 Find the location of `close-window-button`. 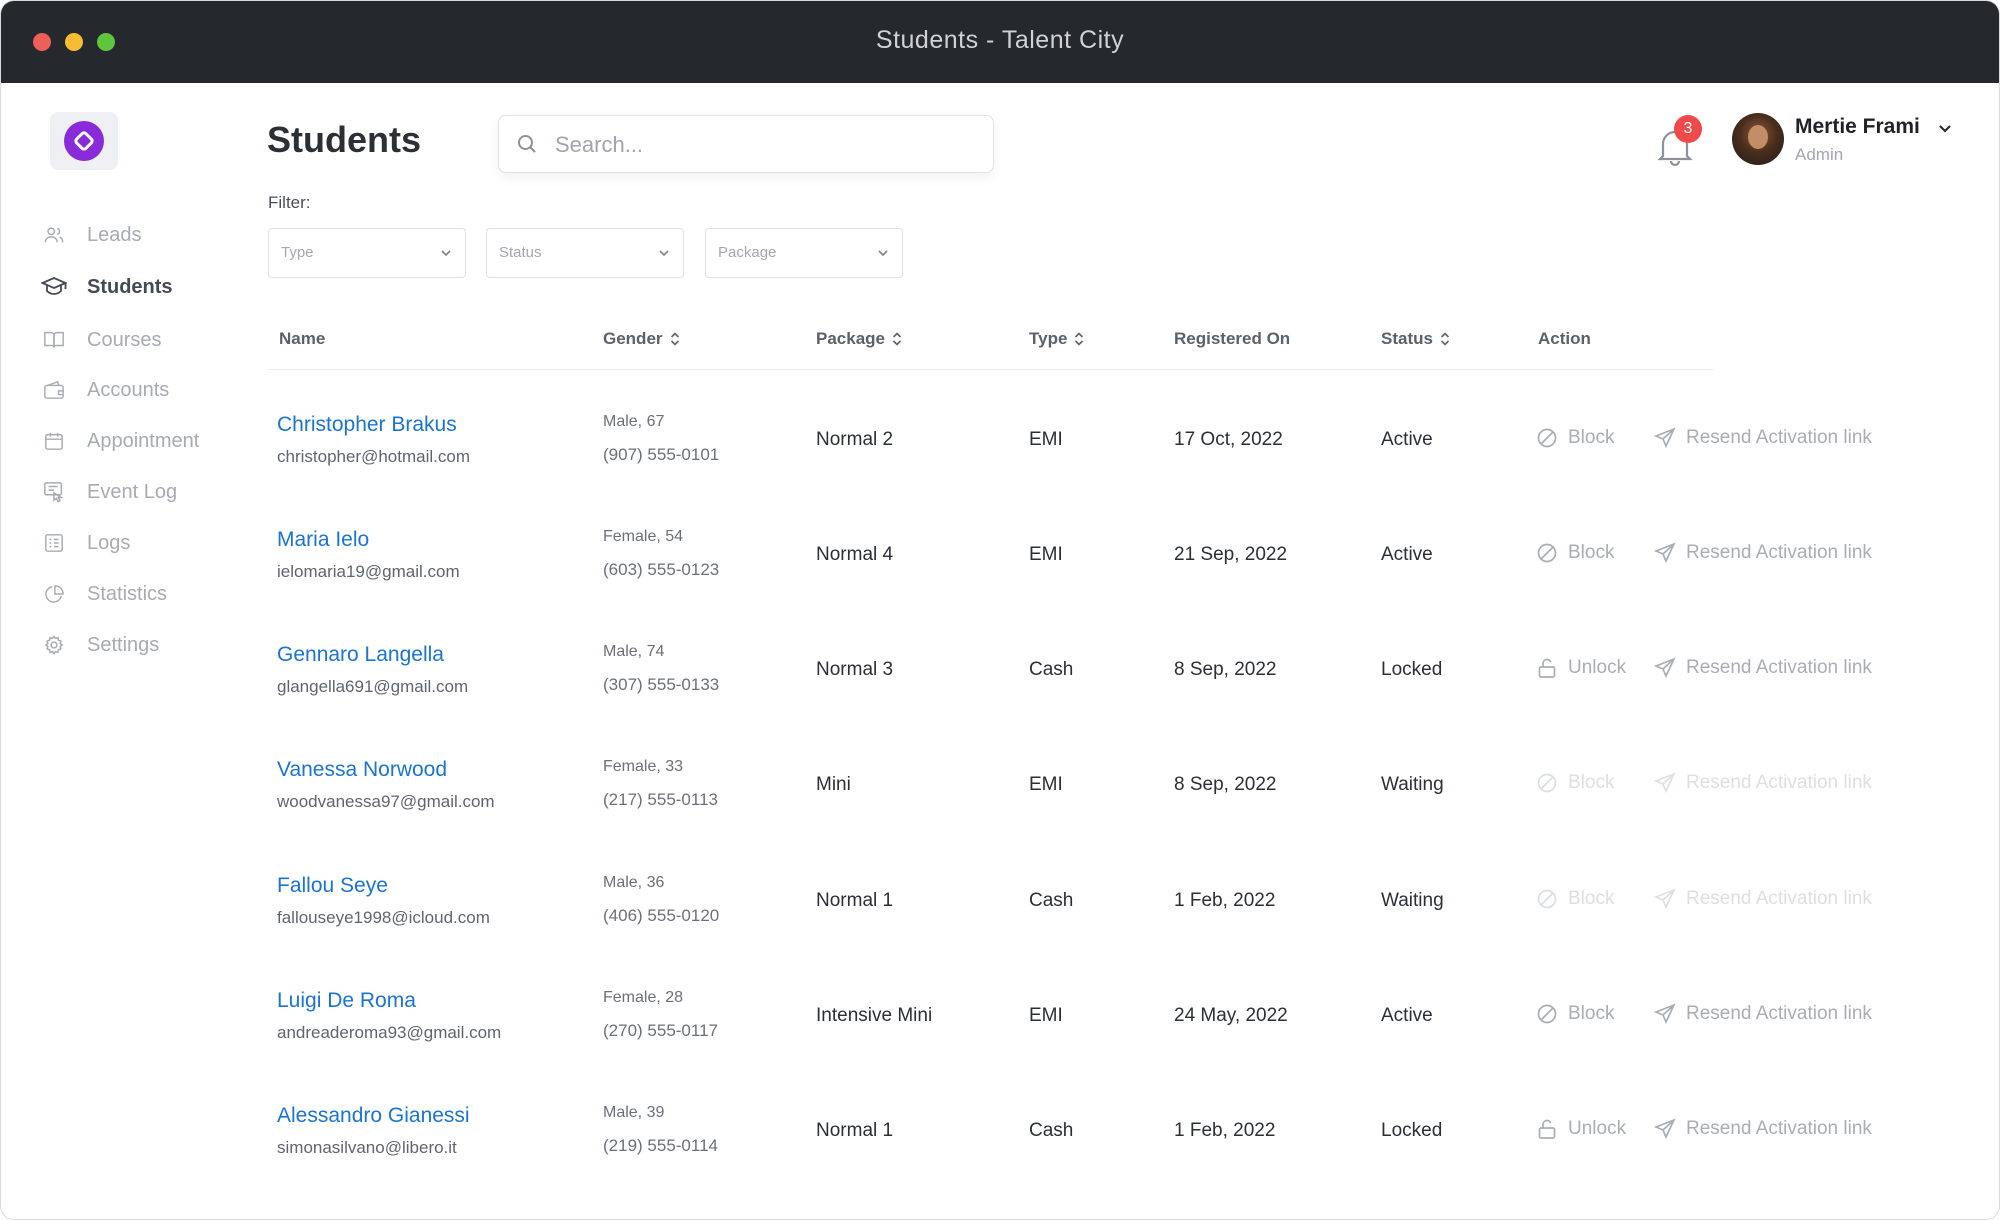

close-window-button is located at coordinates (42, 42).